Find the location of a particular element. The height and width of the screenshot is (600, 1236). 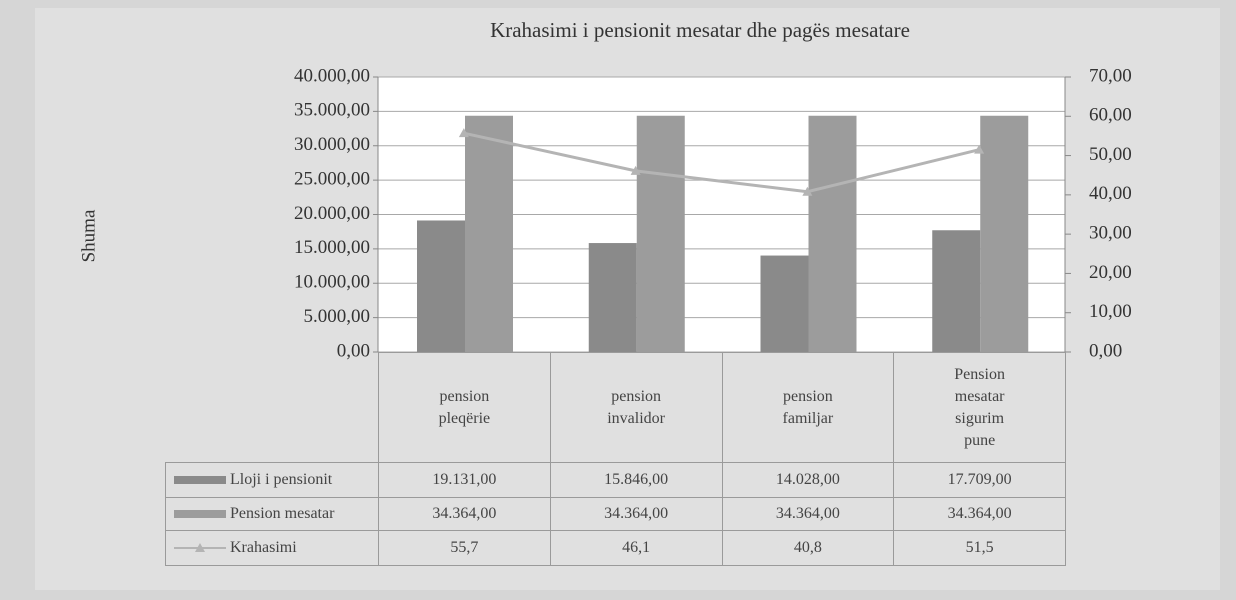

cell-text: 17.709,00 is located at coordinates (979, 479).